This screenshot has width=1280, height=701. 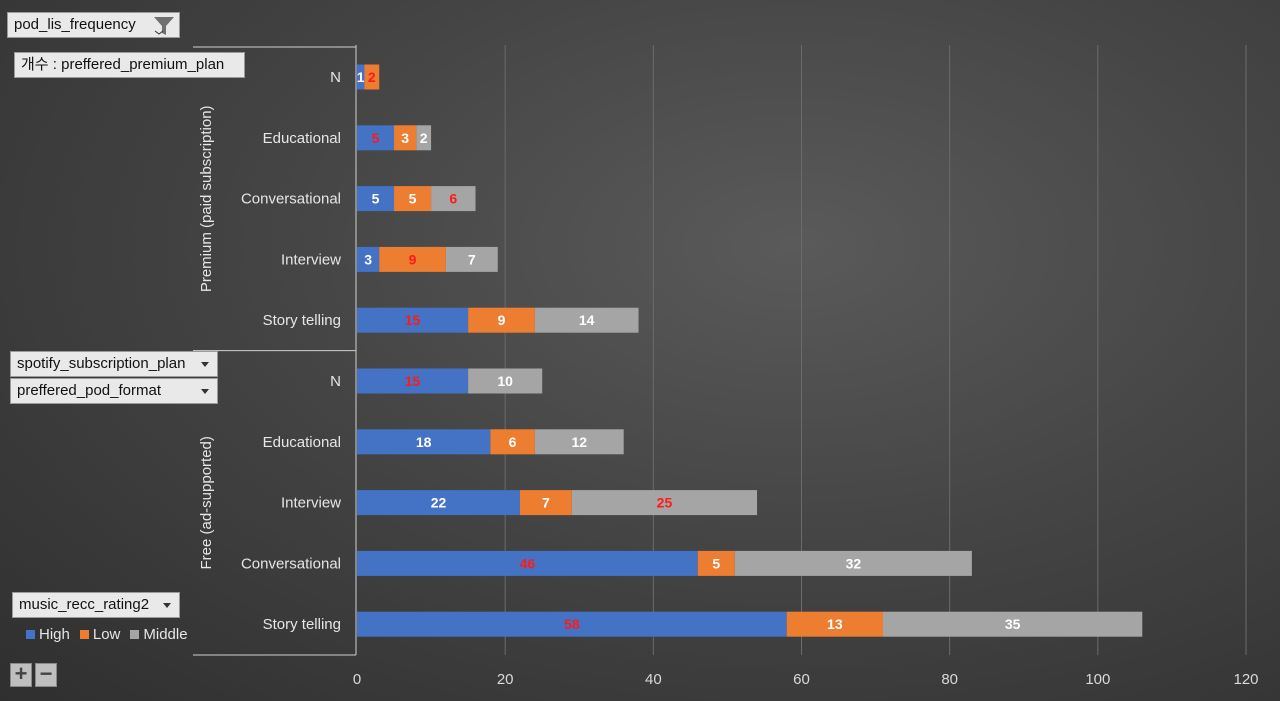 I want to click on legend-swatch-high, so click(x=30, y=634).